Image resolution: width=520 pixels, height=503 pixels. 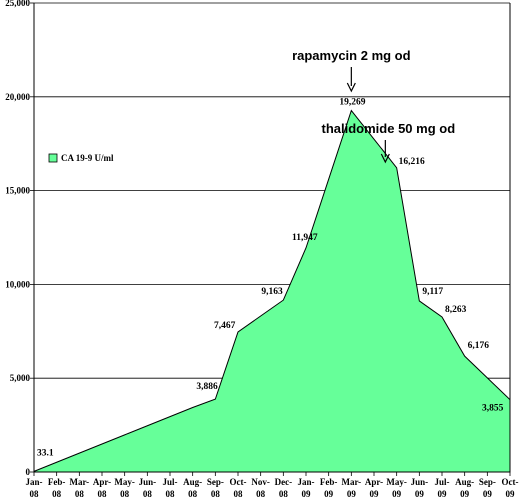 I want to click on x-tick-label: Apr-08, so click(x=102, y=488).